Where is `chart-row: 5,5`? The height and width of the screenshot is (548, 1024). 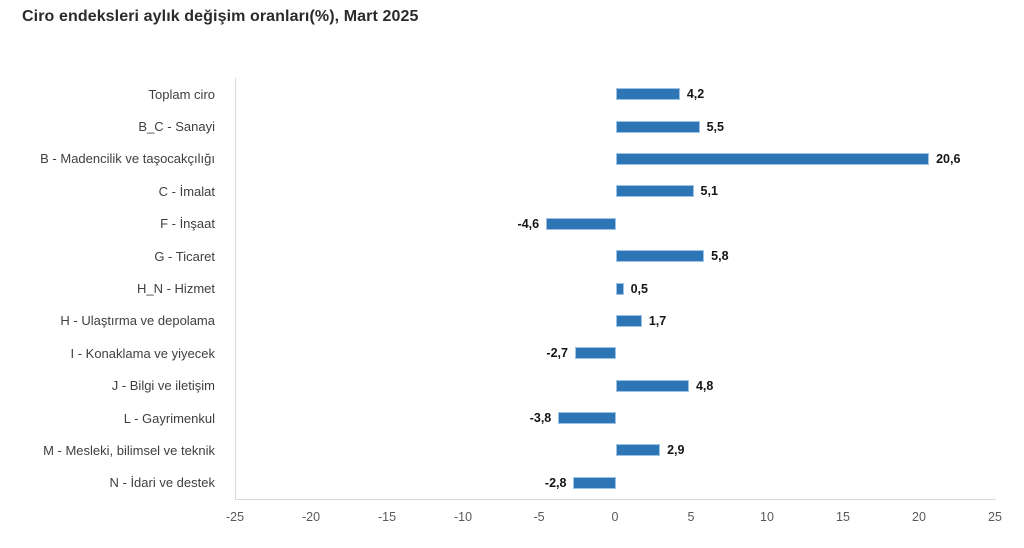
chart-row: 5,5 is located at coordinates (616, 126).